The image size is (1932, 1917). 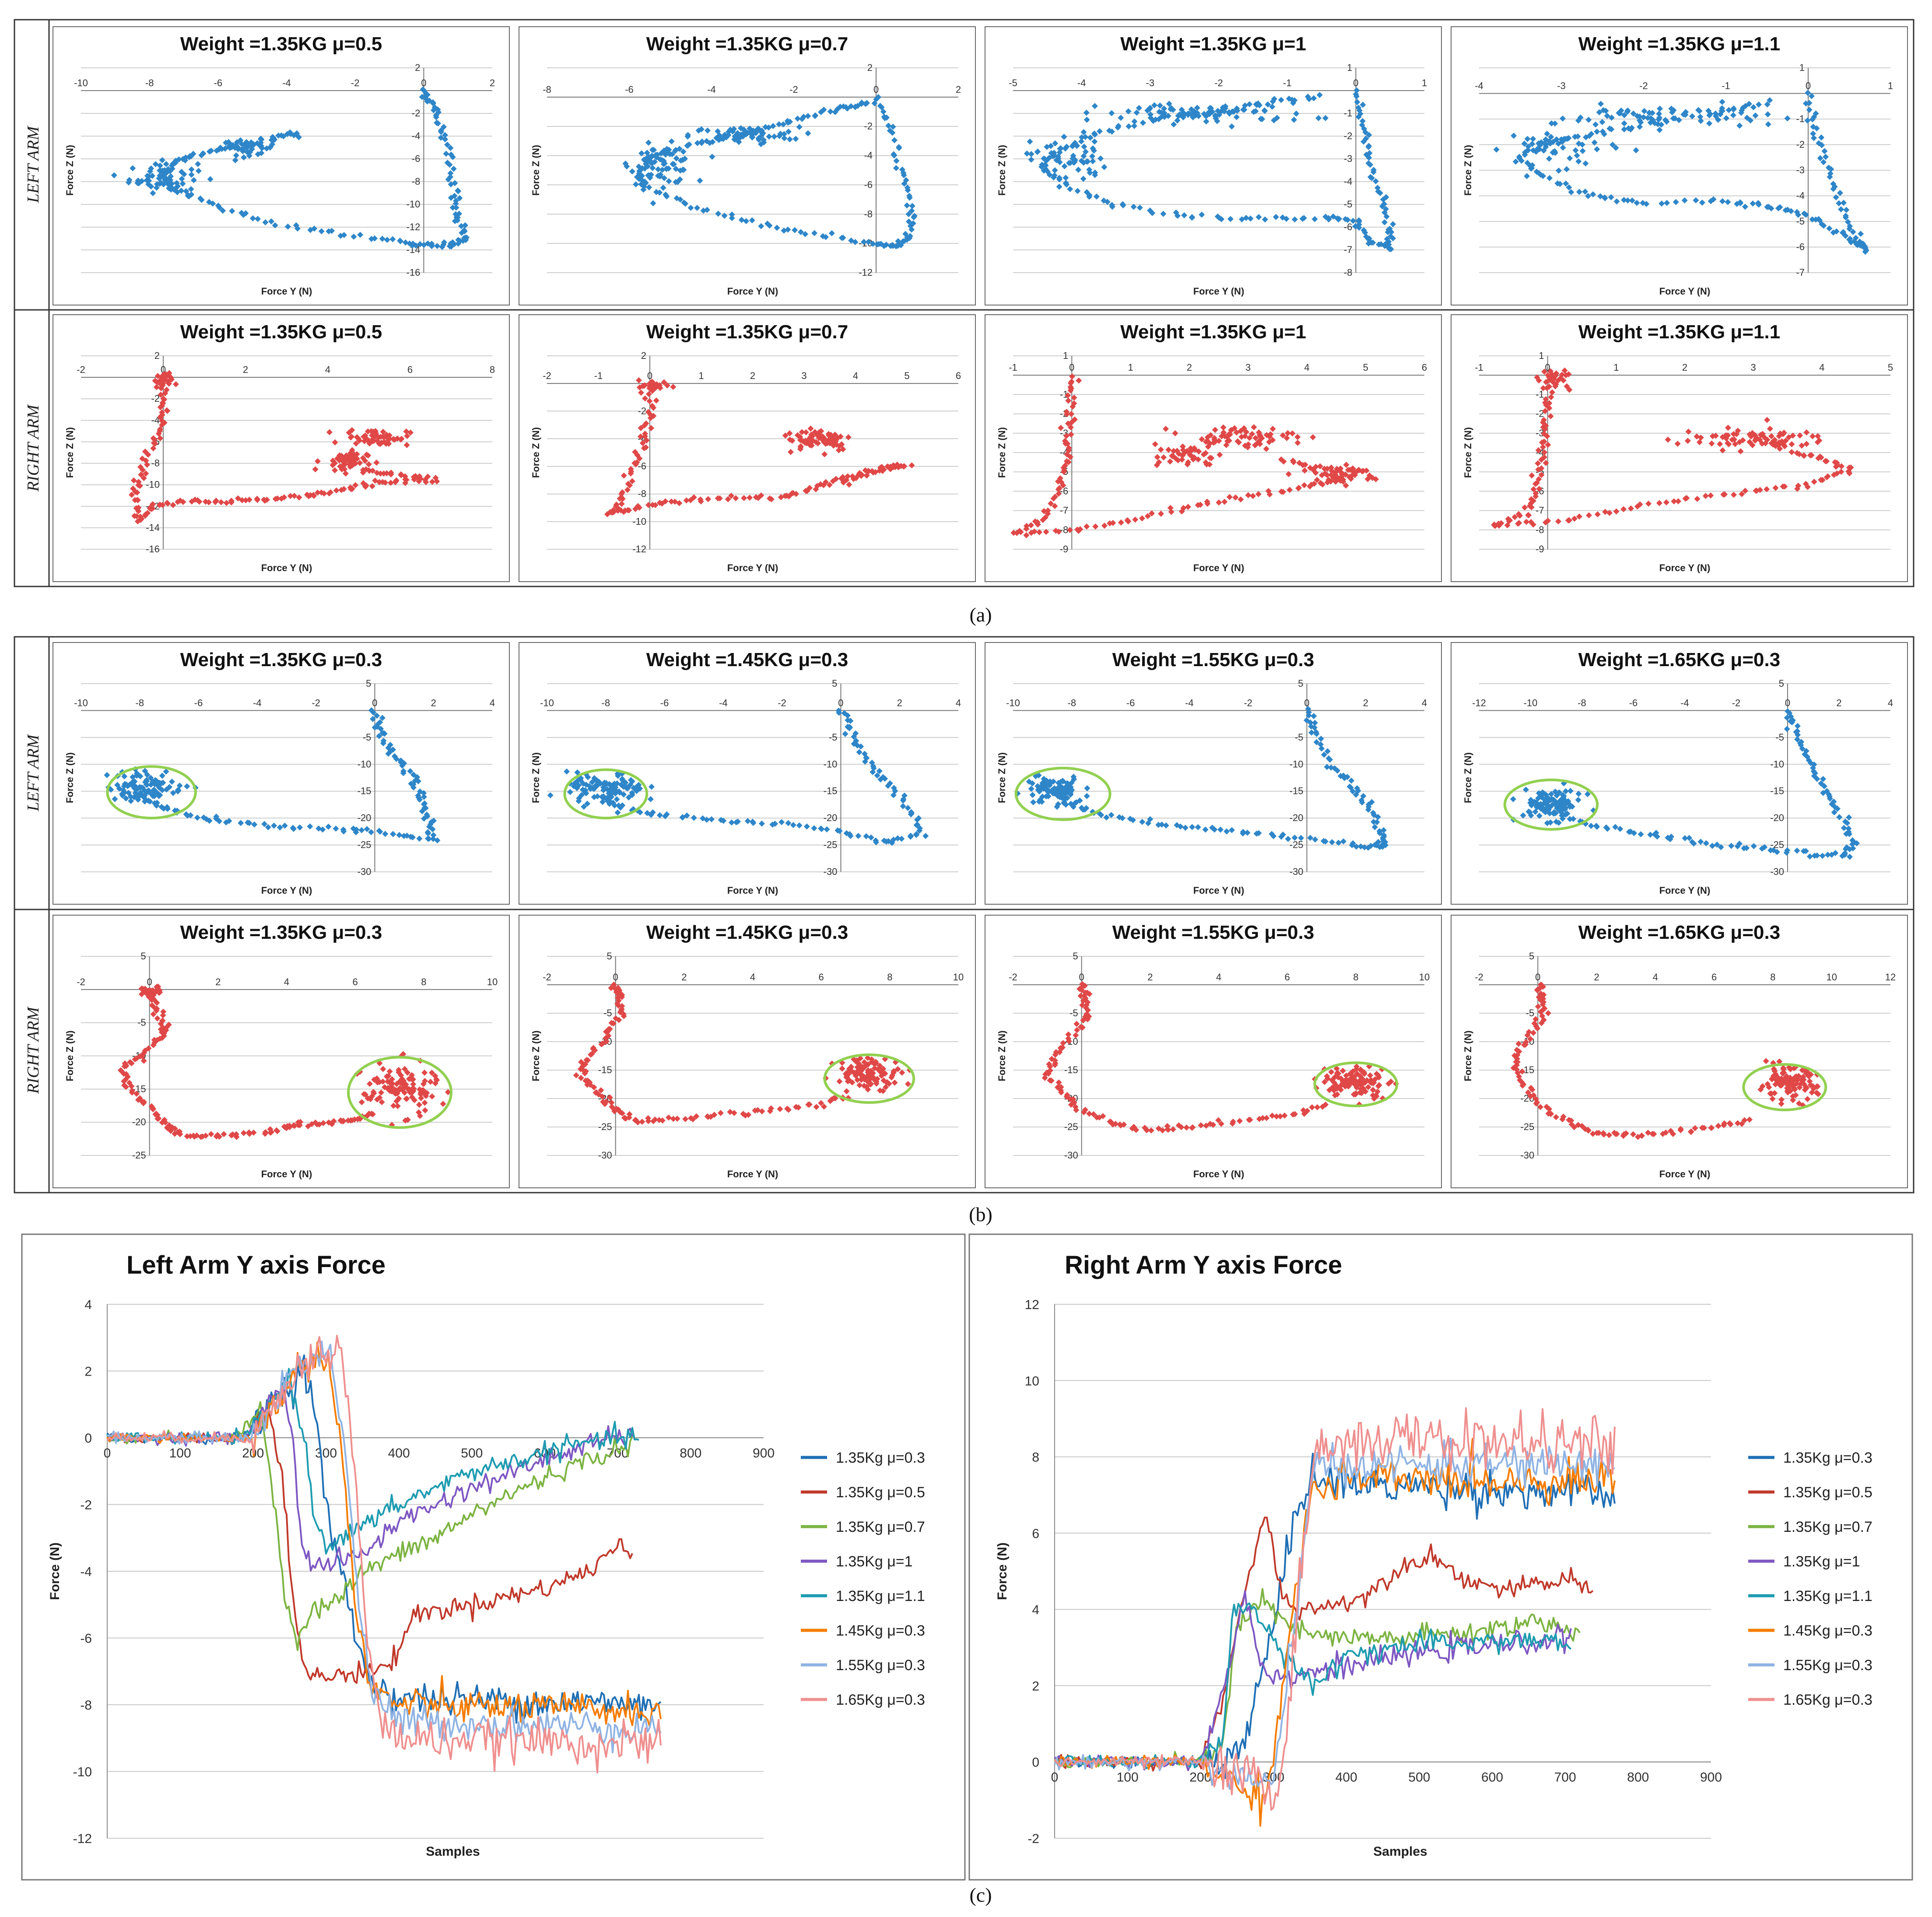 What do you see at coordinates (384, 1553) in the screenshot?
I see `series-line` at bounding box center [384, 1553].